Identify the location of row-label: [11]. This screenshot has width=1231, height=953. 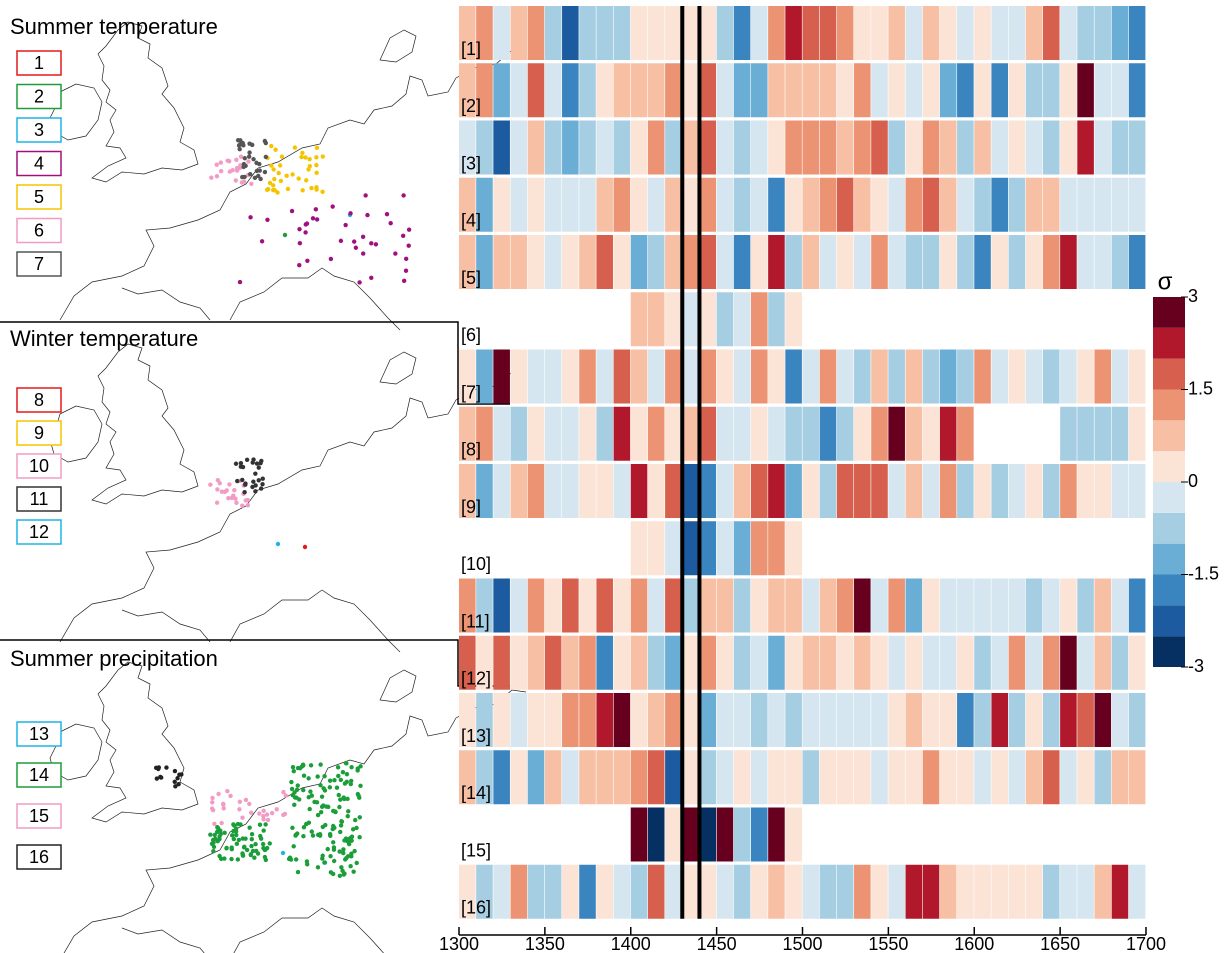
(475, 621).